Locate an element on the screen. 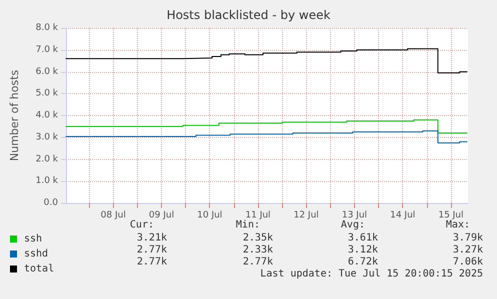 This screenshot has height=299, width=497. x-tick-label: 14 Jul is located at coordinates (403, 215).